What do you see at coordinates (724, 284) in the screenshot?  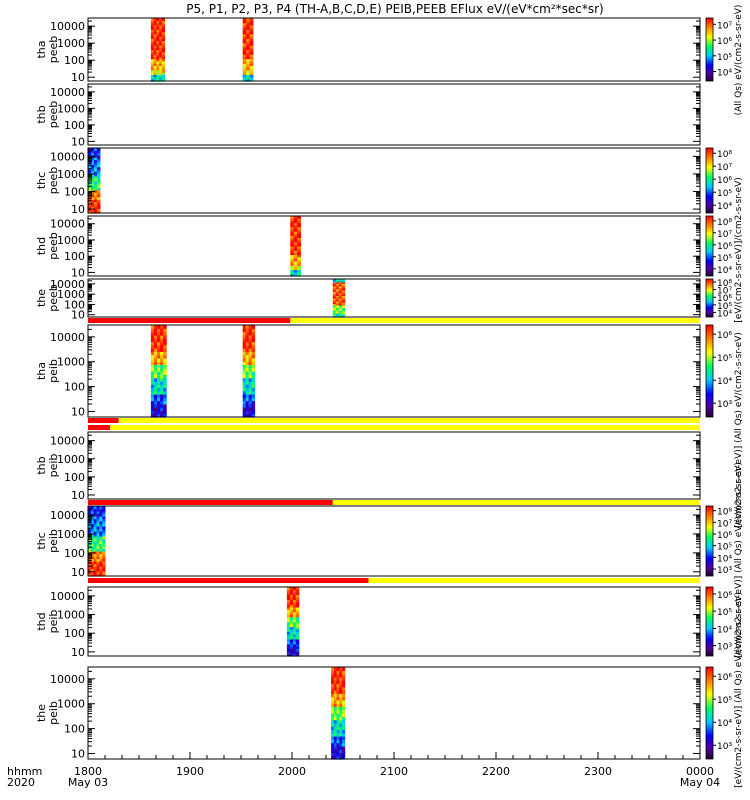 I see `colorbar-tick-label: 10⁸` at bounding box center [724, 284].